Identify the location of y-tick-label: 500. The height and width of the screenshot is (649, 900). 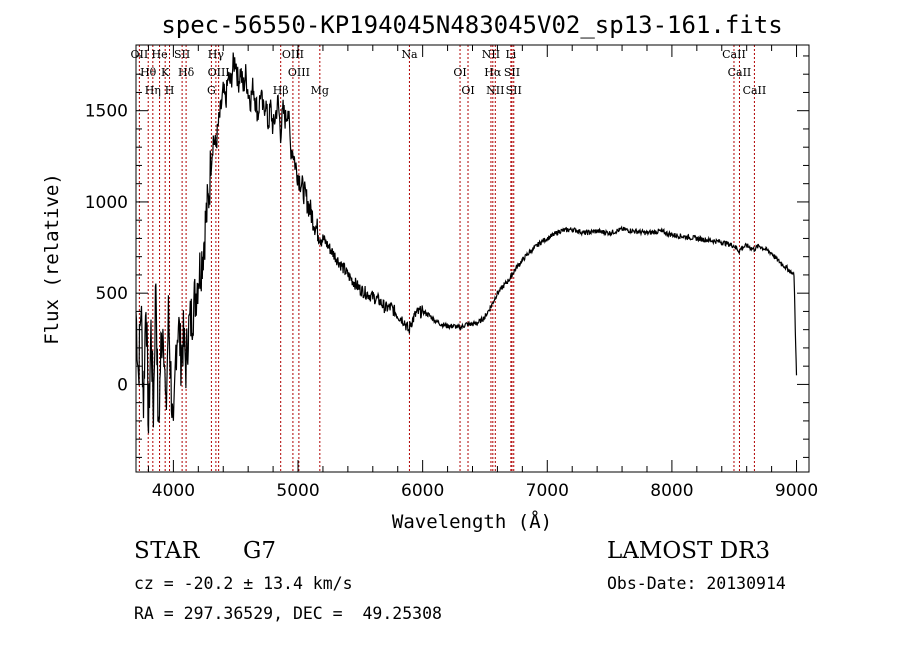
(112, 294).